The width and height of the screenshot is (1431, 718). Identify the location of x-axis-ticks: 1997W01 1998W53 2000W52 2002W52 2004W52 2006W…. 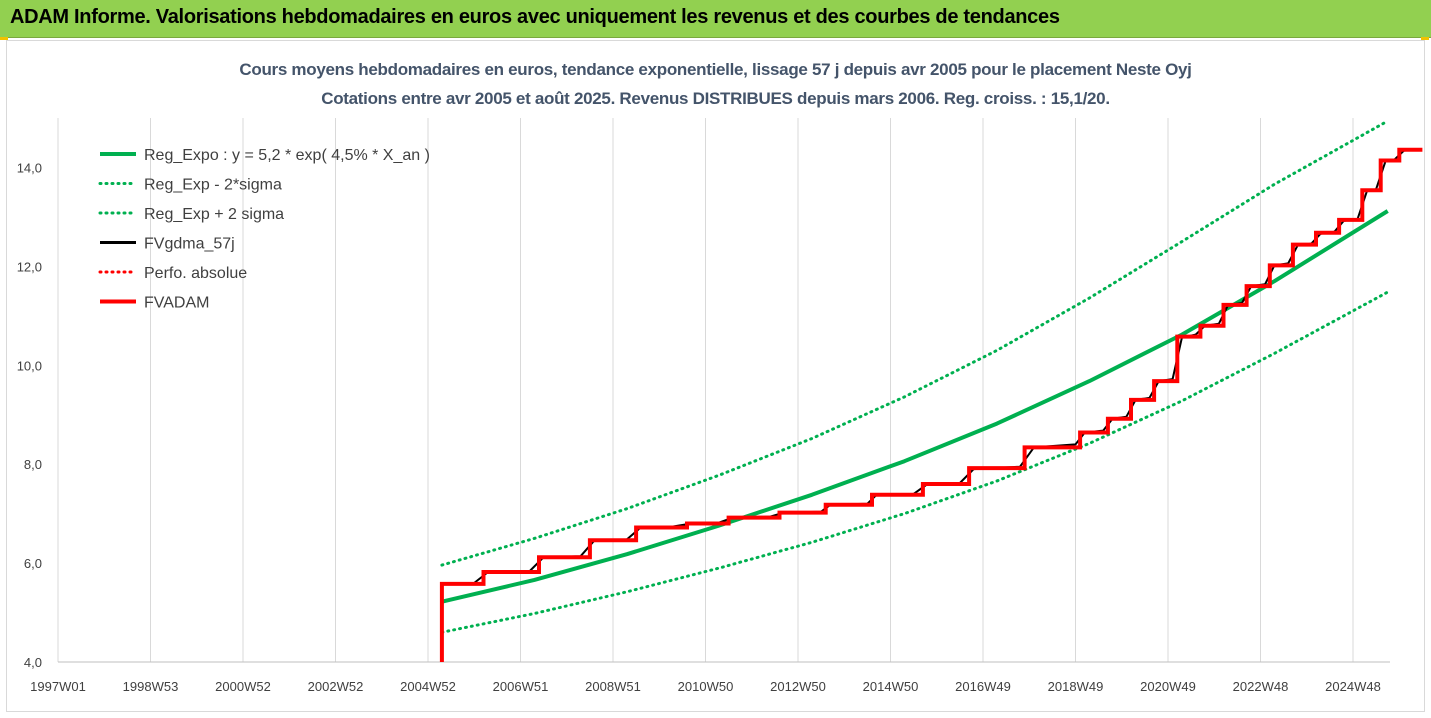
(705, 686).